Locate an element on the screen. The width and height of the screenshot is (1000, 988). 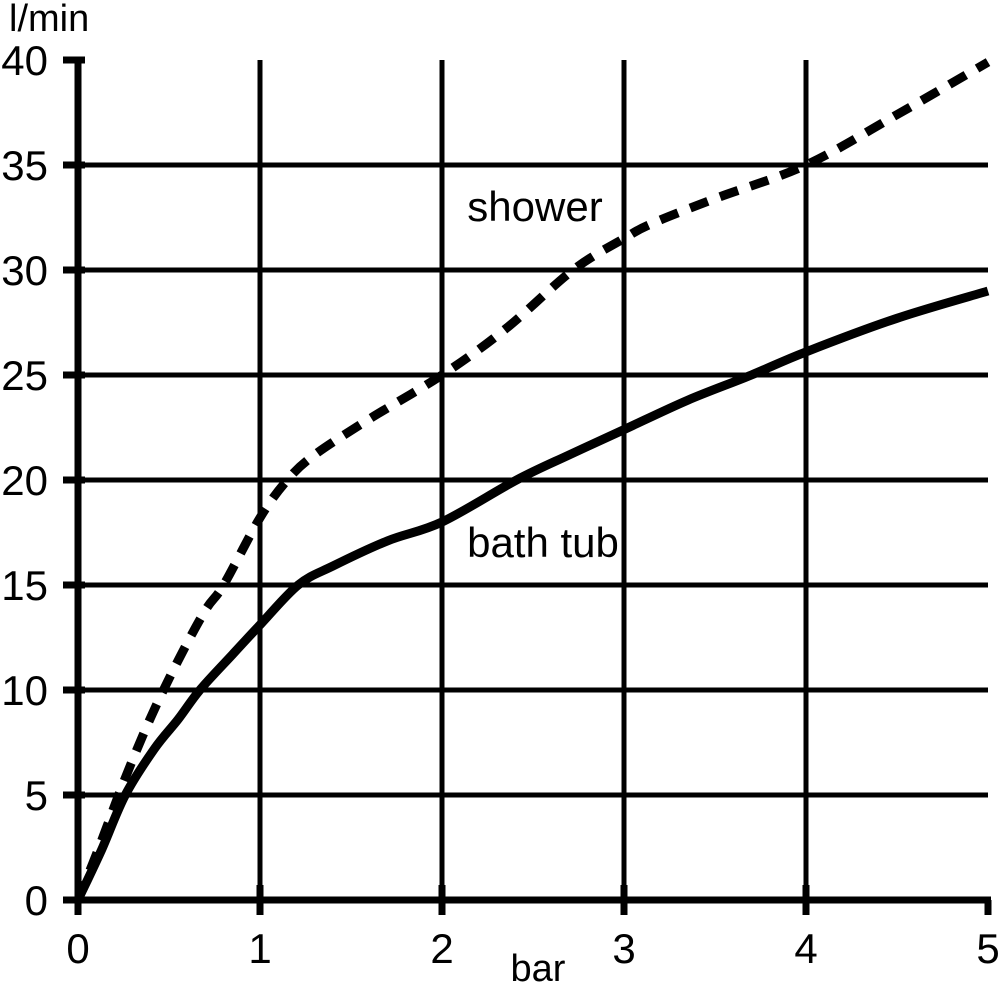
y-tick-label: 25 is located at coordinates (24, 375).